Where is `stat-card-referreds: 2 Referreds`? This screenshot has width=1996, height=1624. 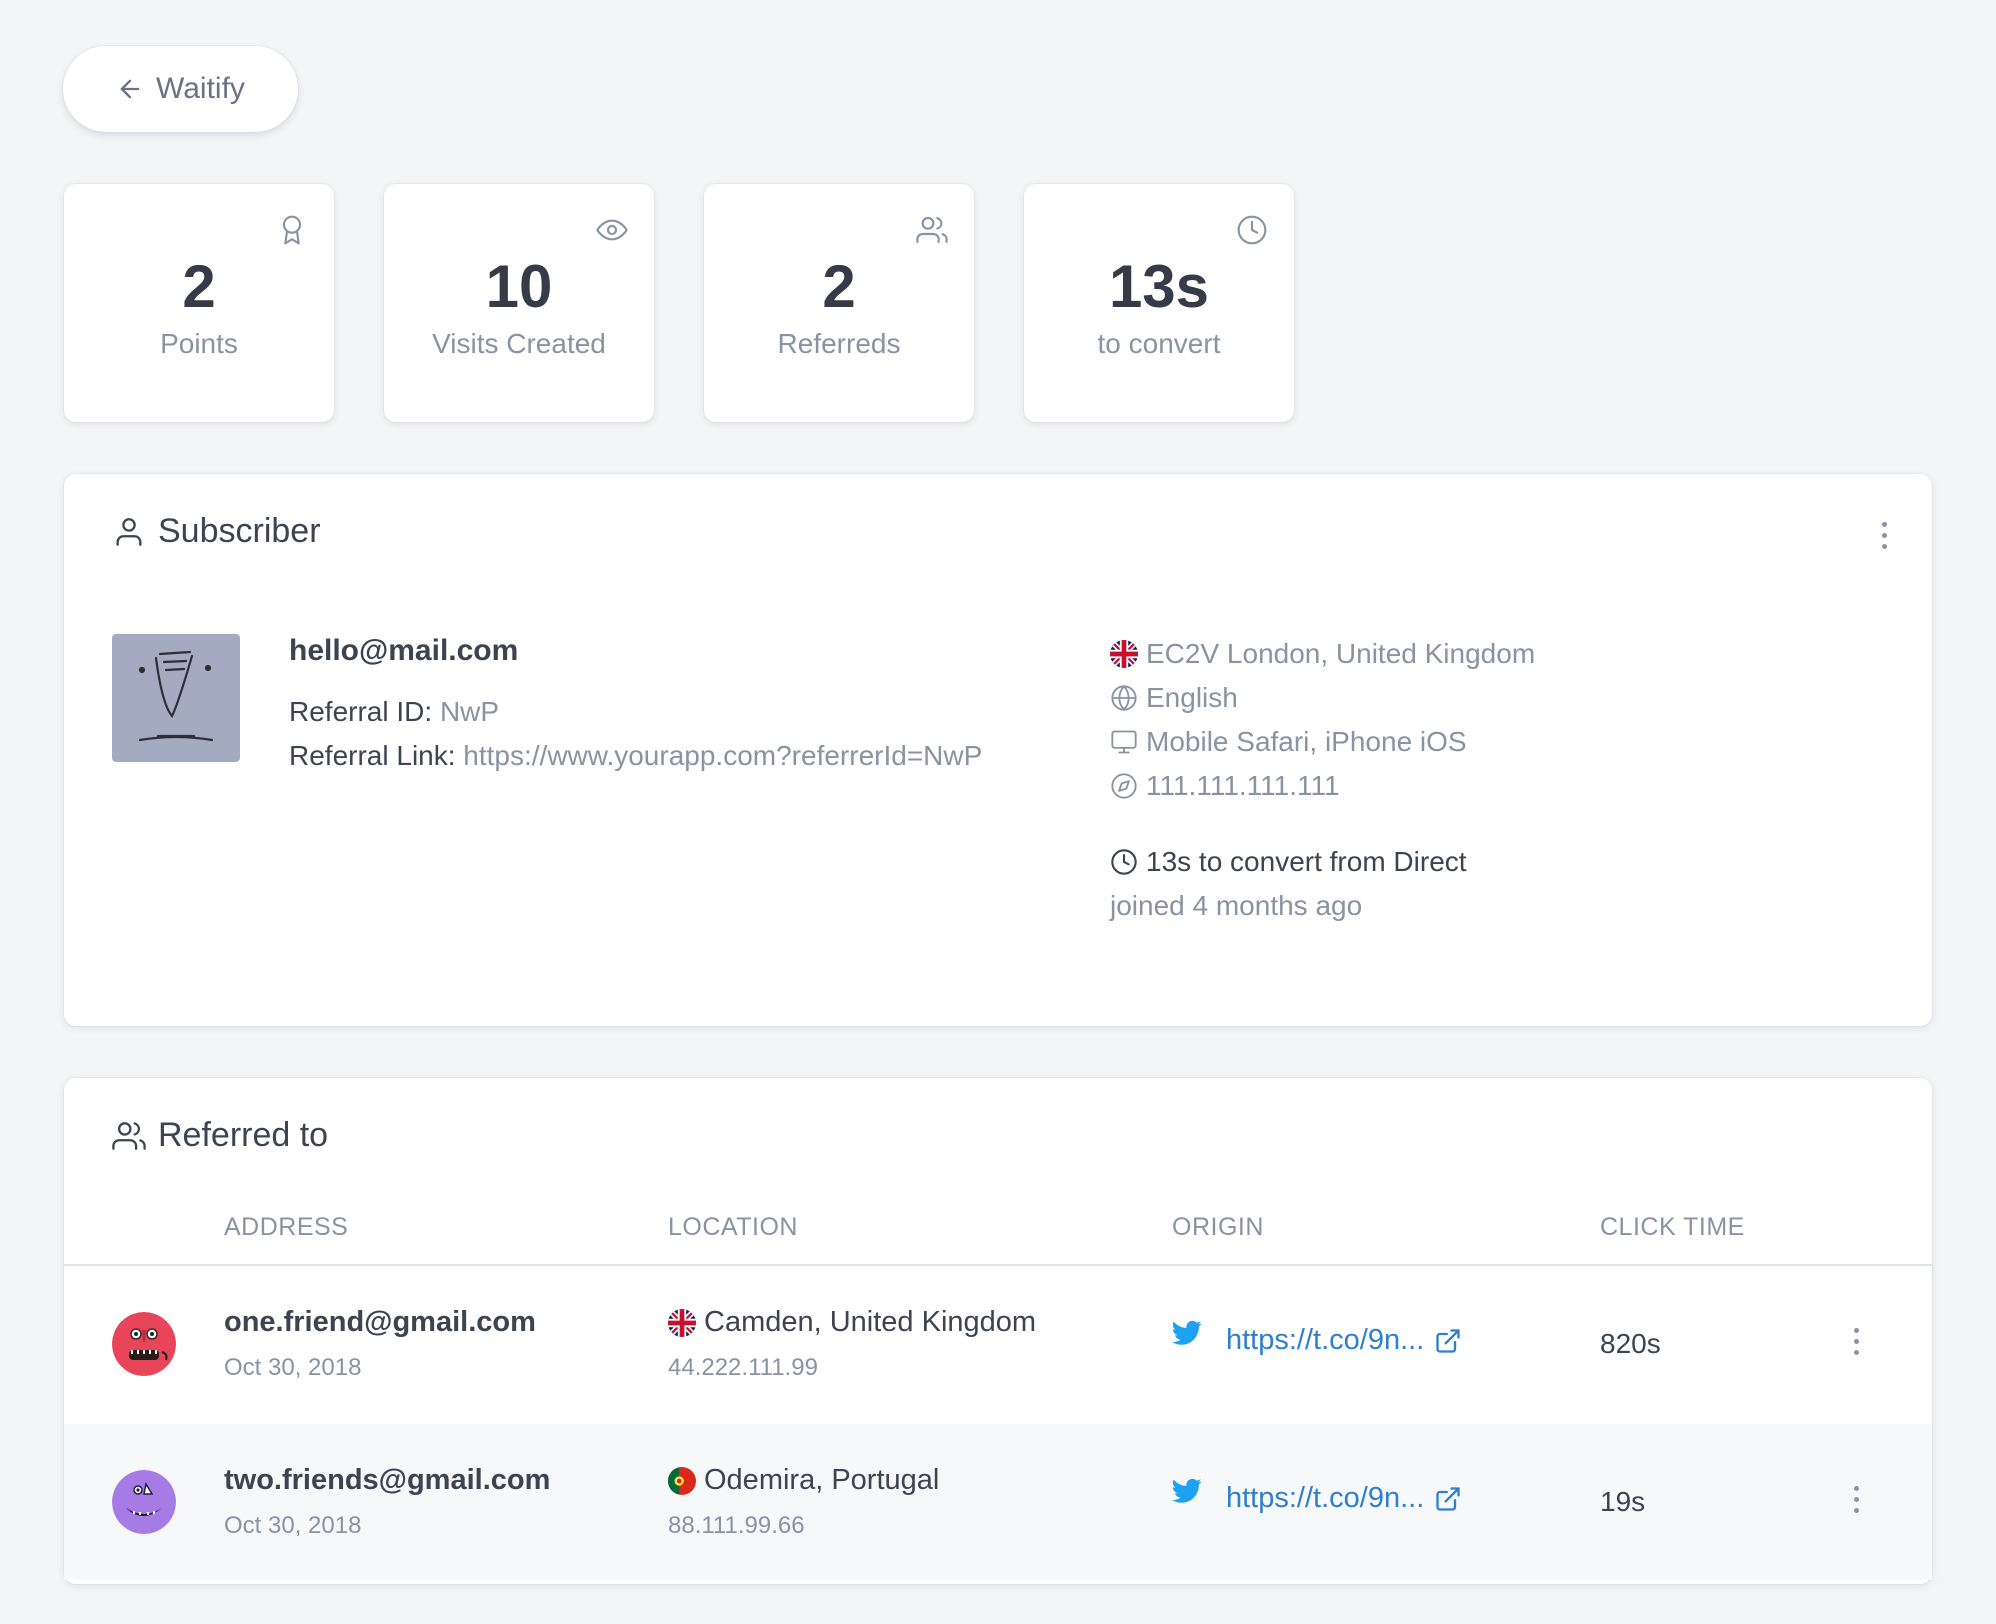
stat-card-referreds: 2 Referreds is located at coordinates (839, 303).